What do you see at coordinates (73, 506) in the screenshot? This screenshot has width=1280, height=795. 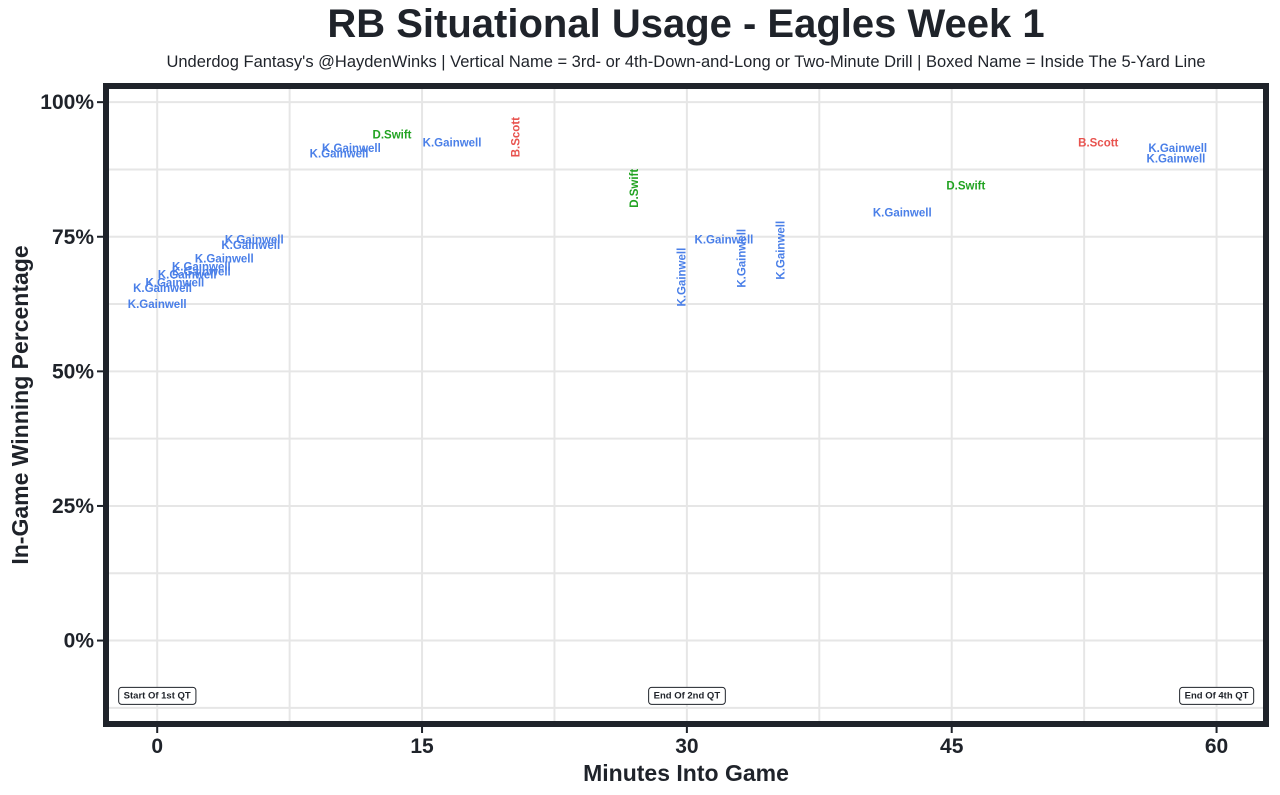 I see `y-tick-label: 25%` at bounding box center [73, 506].